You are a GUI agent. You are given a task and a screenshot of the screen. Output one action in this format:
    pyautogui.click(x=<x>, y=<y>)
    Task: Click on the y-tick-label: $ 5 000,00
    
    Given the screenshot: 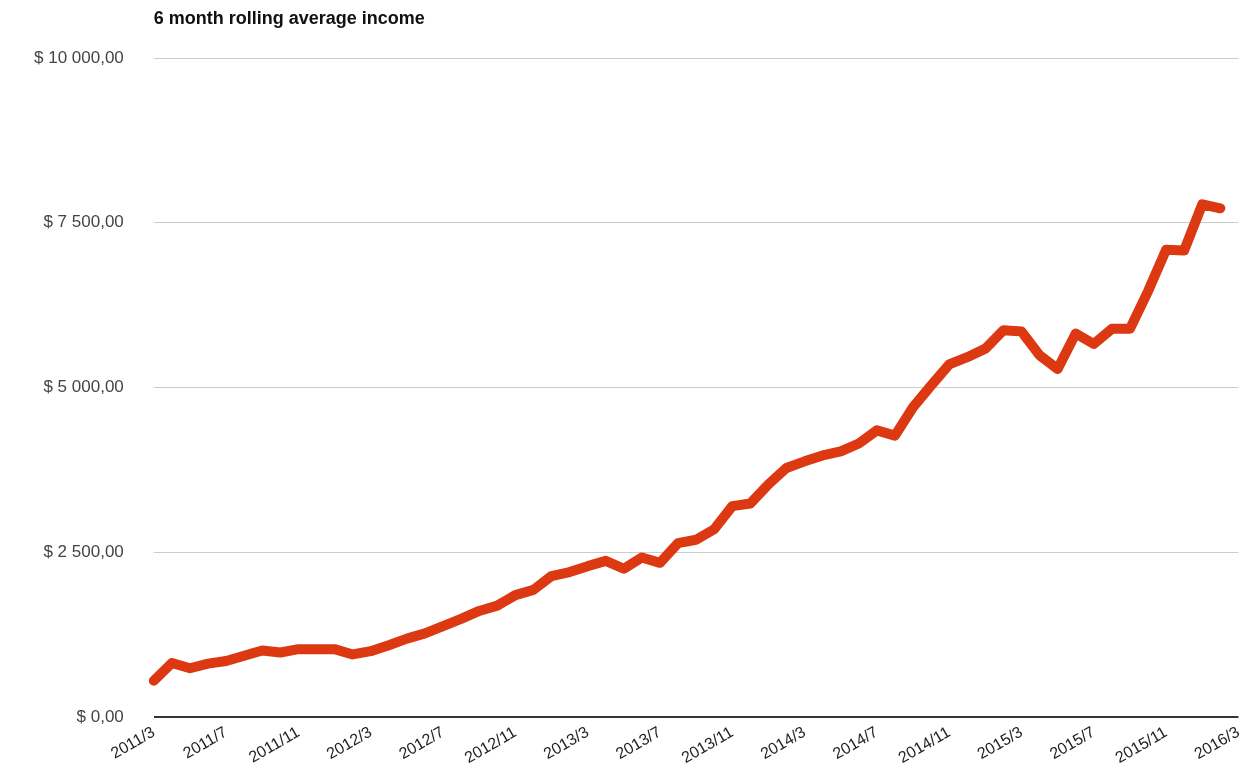 What is the action you would take?
    pyautogui.click(x=83, y=387)
    